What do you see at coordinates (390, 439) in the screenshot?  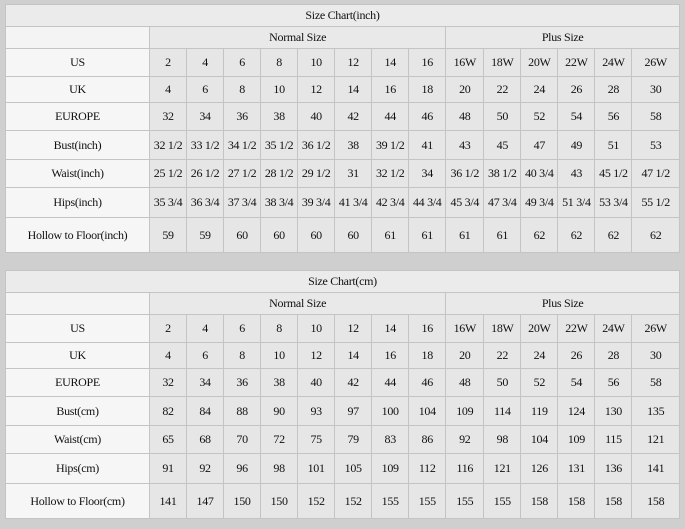 I see `table-cell: 83` at bounding box center [390, 439].